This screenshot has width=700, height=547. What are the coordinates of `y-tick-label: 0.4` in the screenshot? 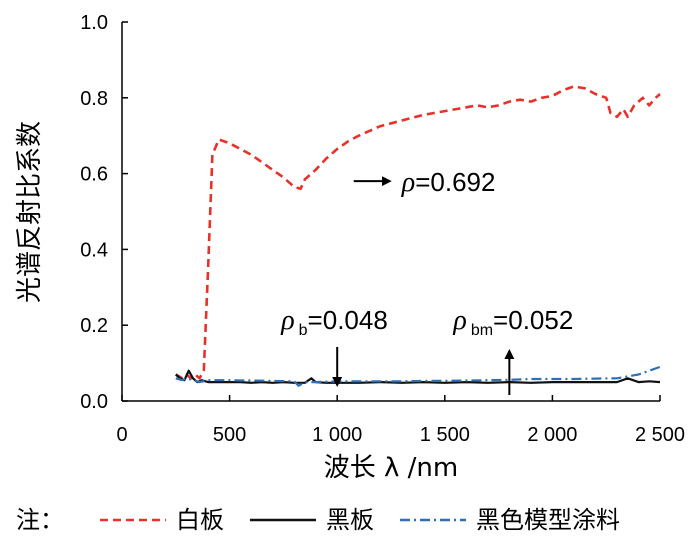 It's located at (94, 250).